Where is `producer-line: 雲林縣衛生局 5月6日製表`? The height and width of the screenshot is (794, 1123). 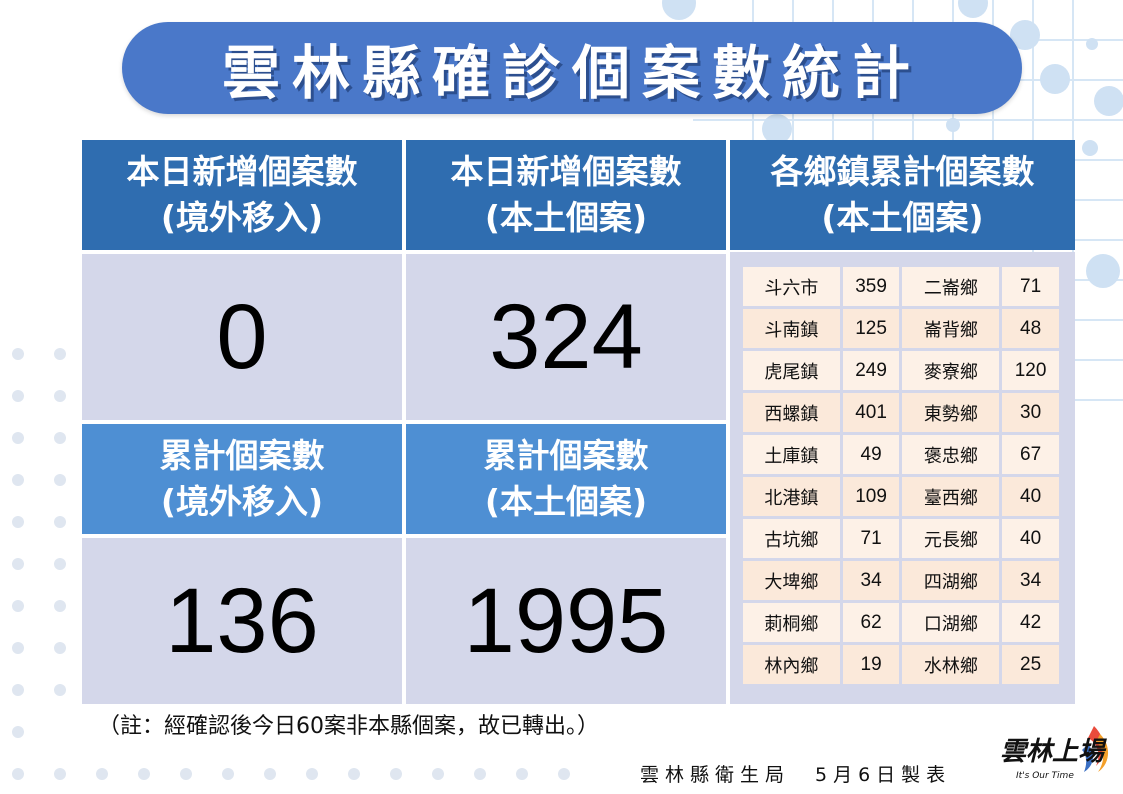
producer-line: 雲林縣衛生局 5月6日製表 is located at coordinates (796, 775).